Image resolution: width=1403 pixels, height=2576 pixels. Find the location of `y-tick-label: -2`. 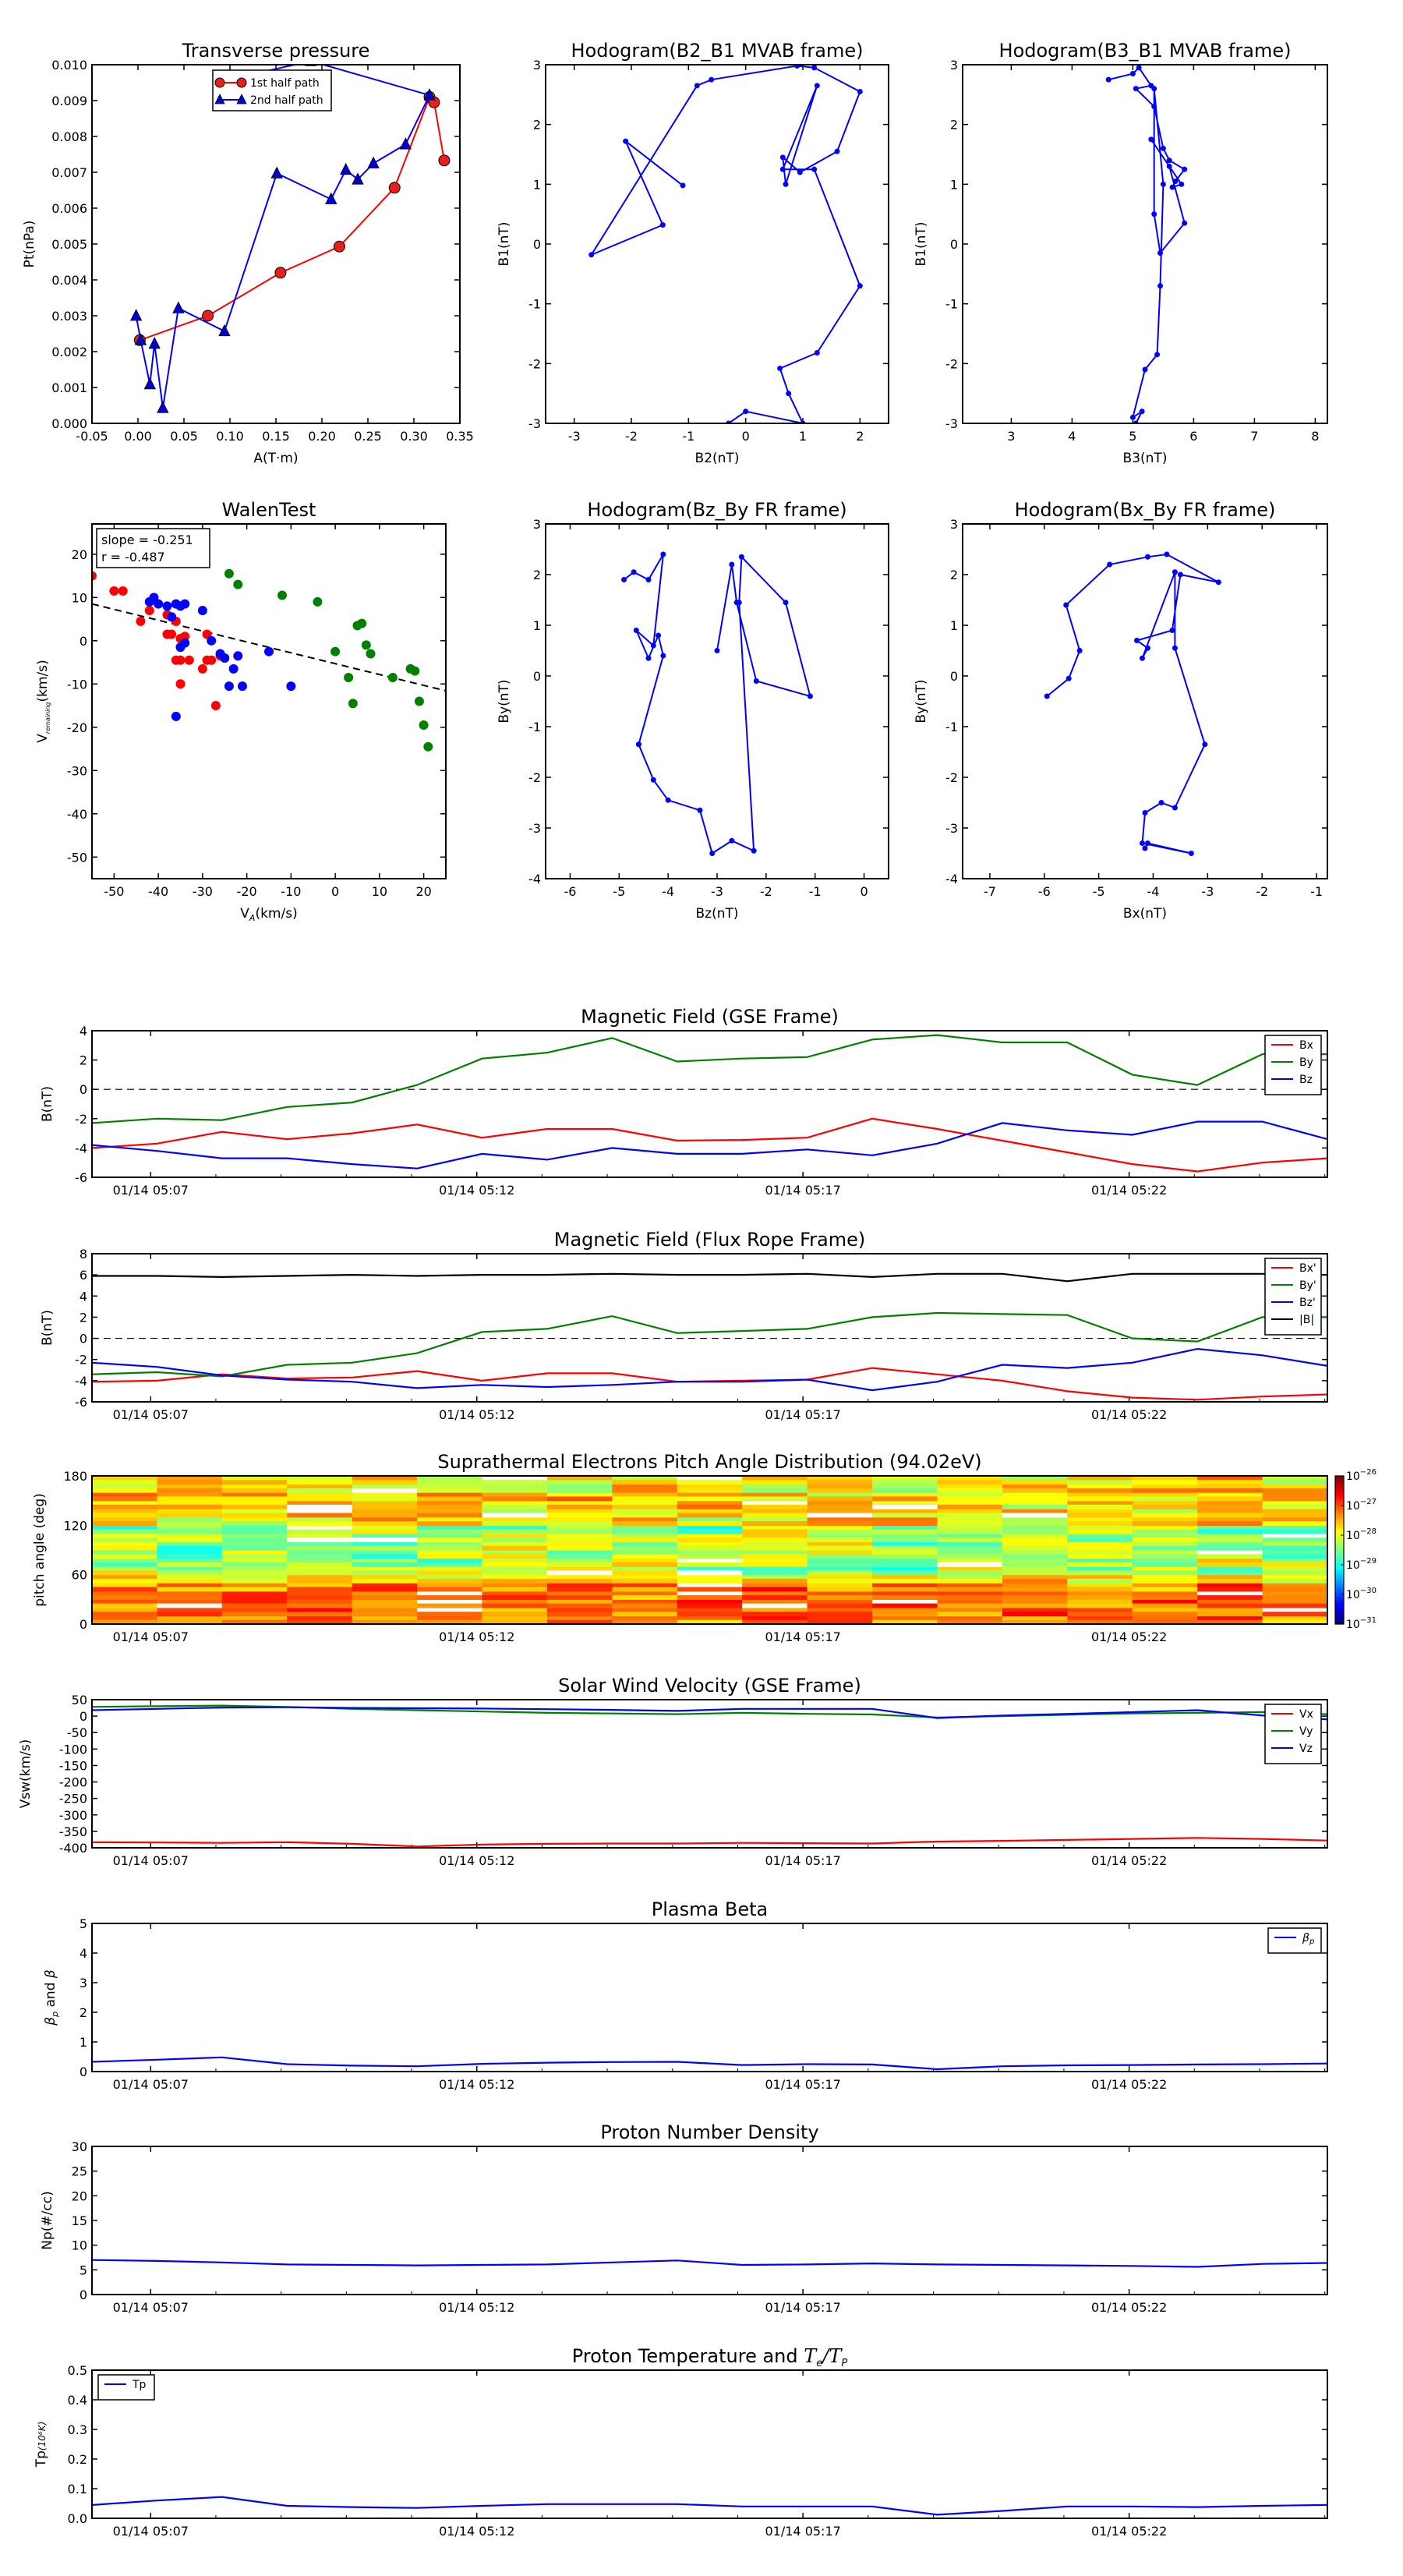

y-tick-label: -2 is located at coordinates (951, 777).